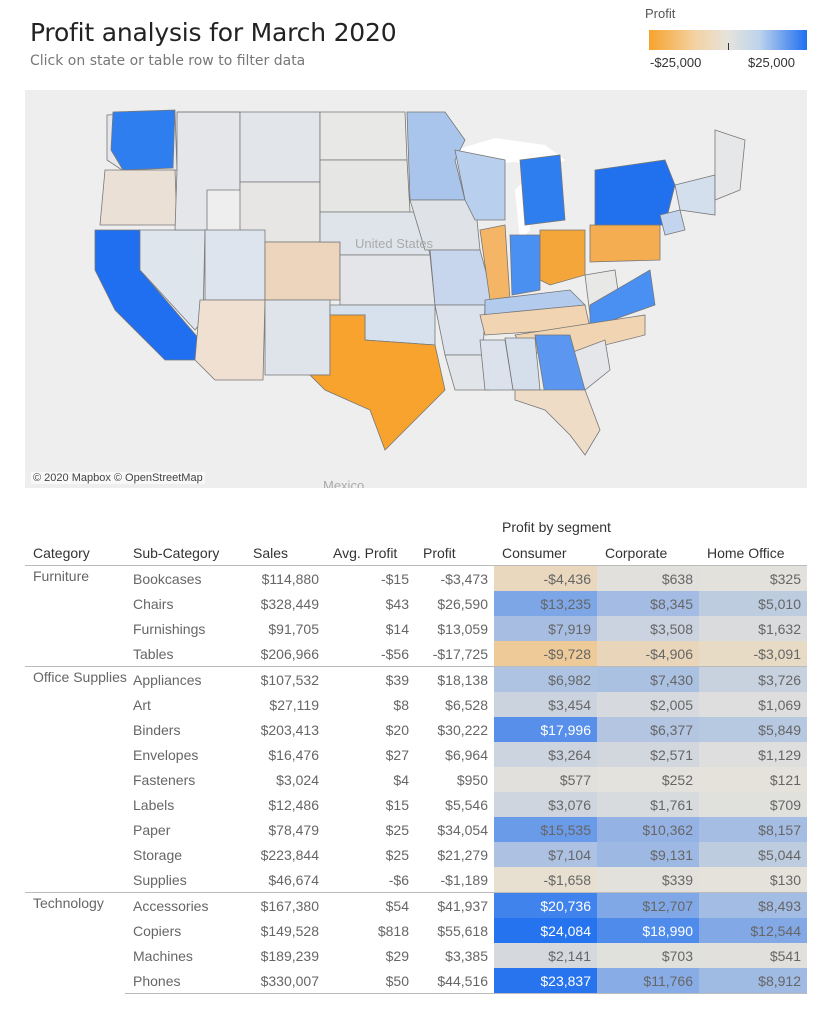  Describe the element at coordinates (753, 603) in the screenshot. I see `home-profit-cell: $5,010` at that location.